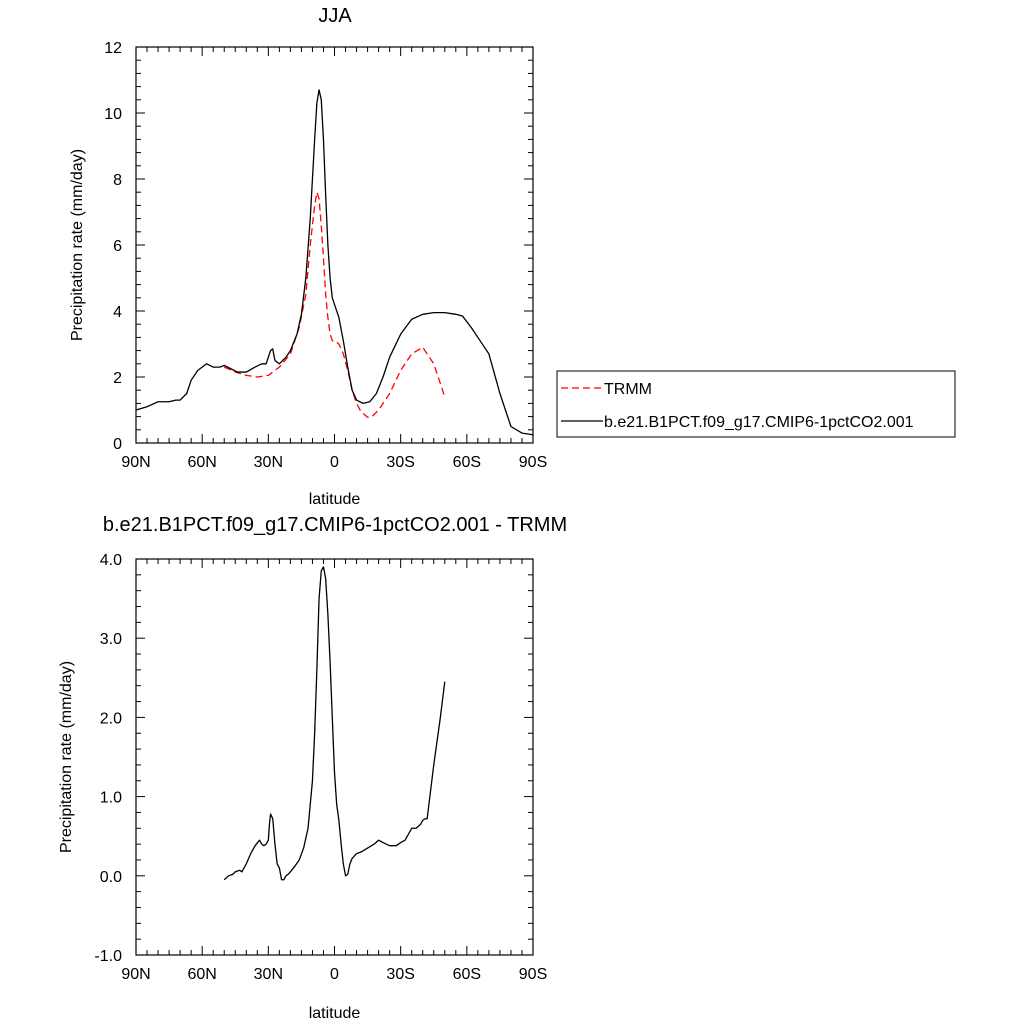  Describe the element at coordinates (117, 378) in the screenshot. I see `y-tick-label: 2` at that location.